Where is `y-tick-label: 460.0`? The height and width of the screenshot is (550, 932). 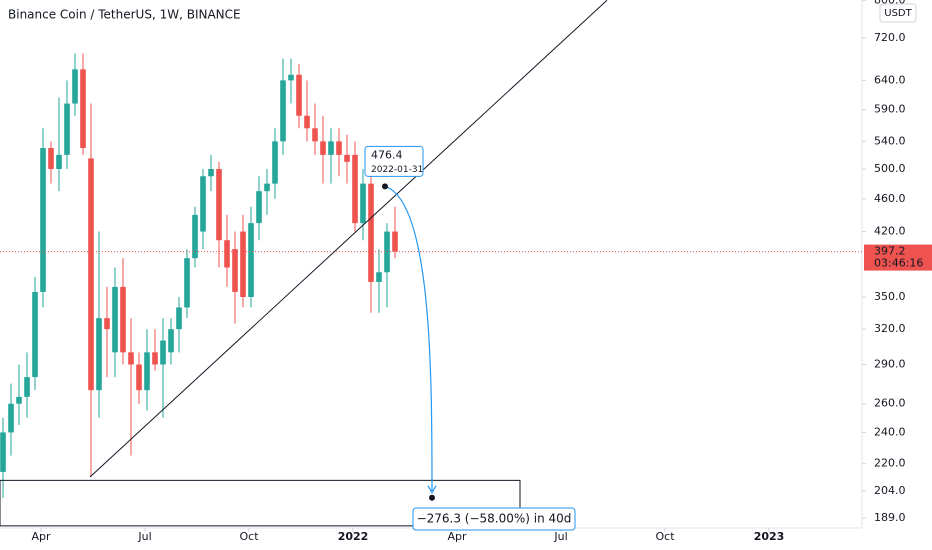 y-tick-label: 460.0 is located at coordinates (890, 198).